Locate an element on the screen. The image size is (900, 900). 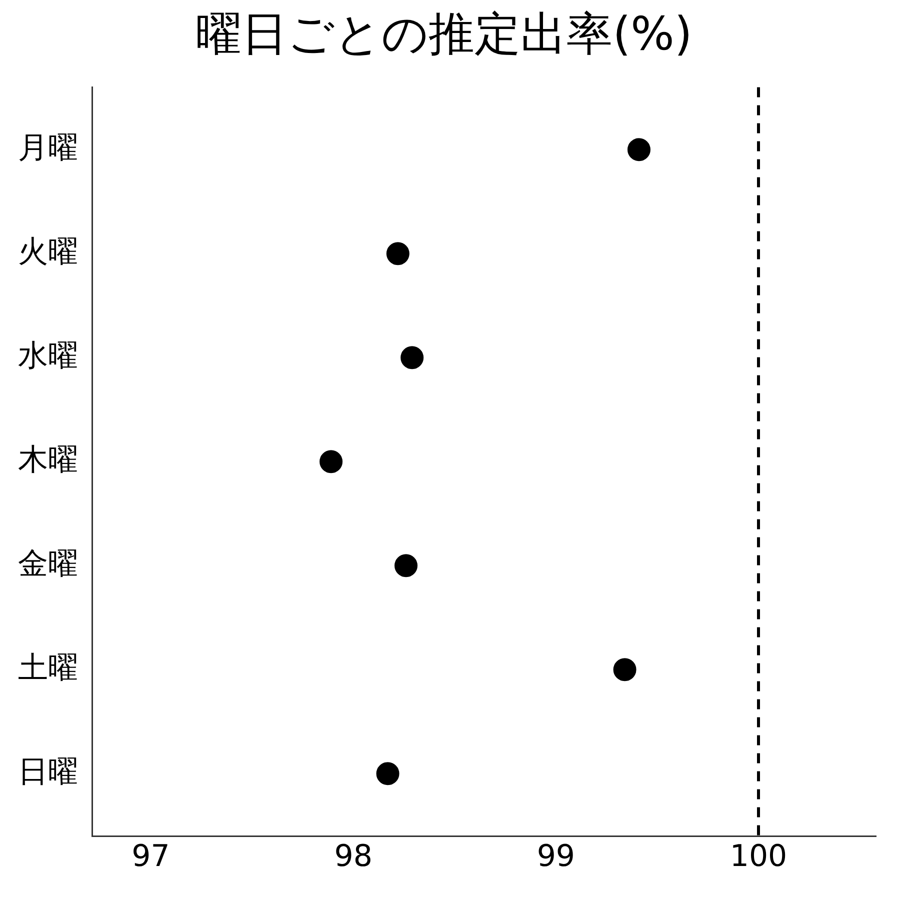
x-tick-label: 100 is located at coordinates (759, 856).